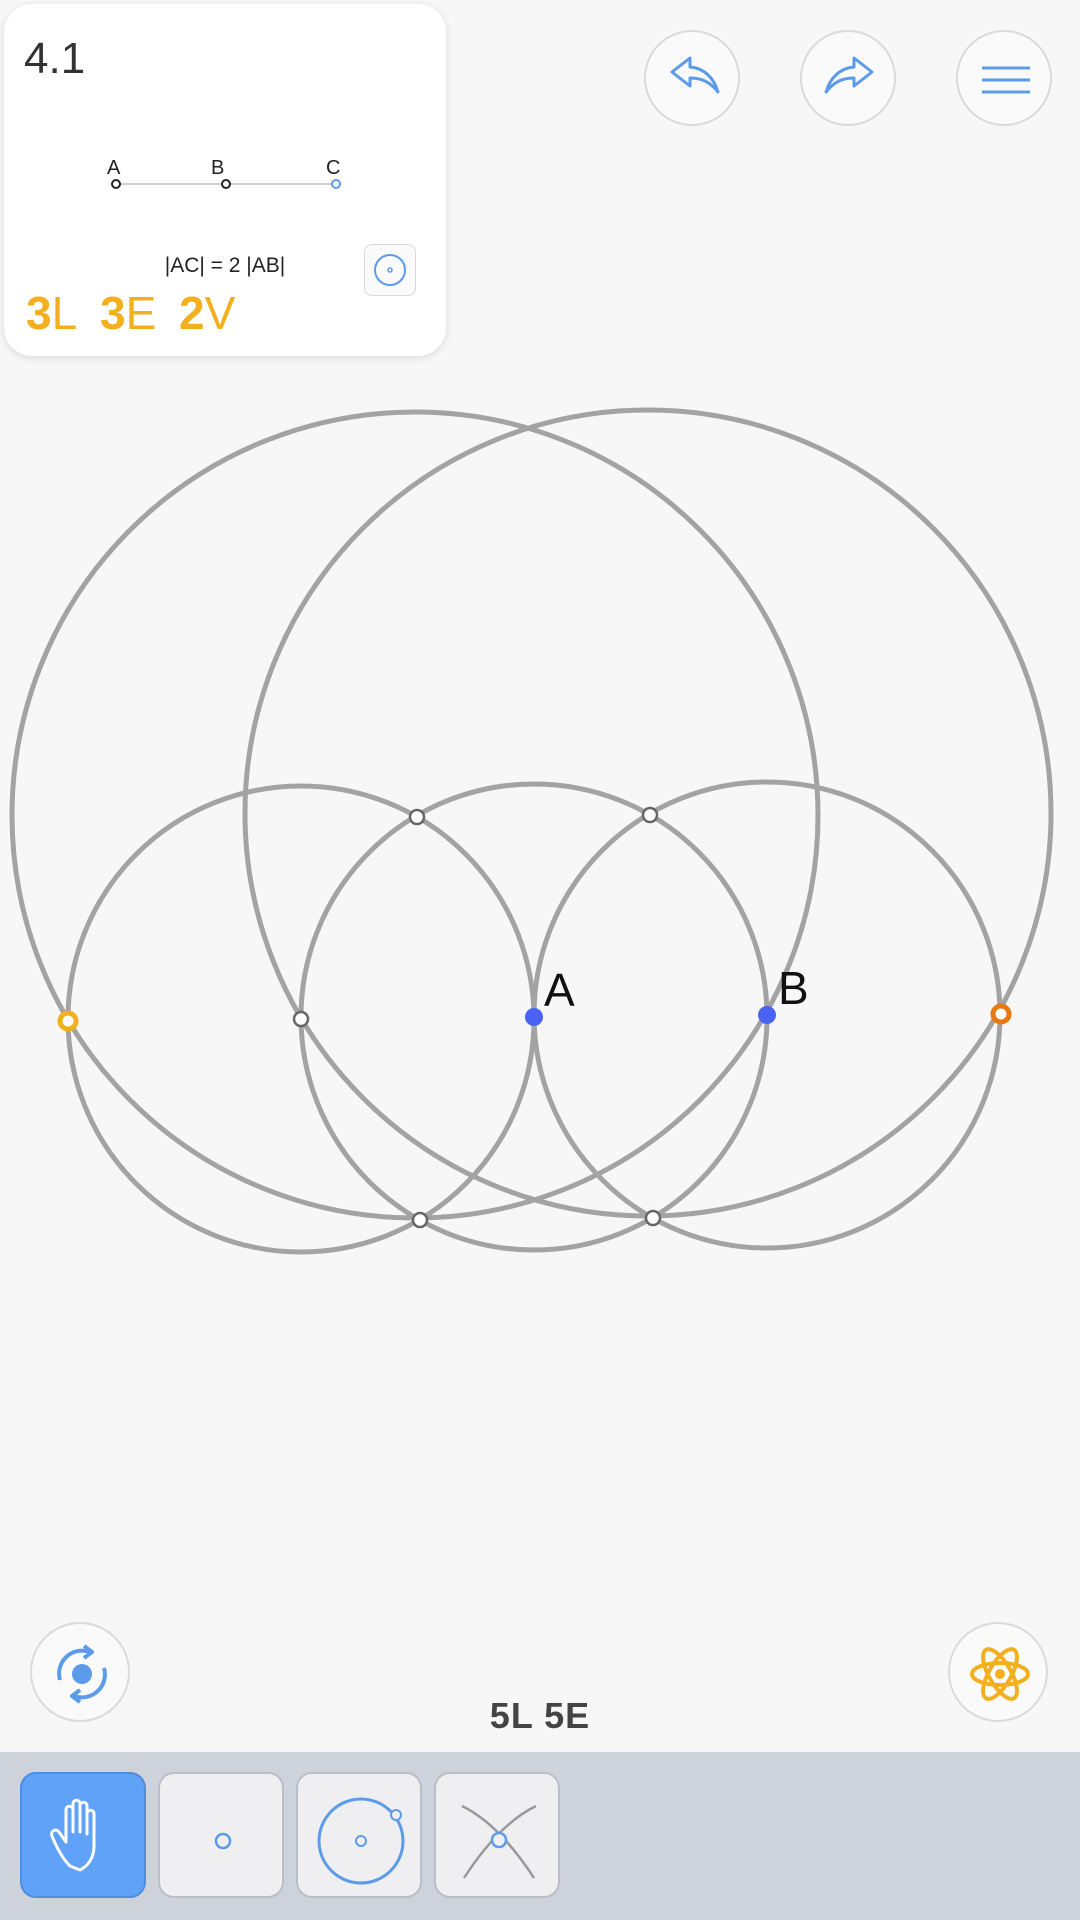  I want to click on redo-arrow-icon, so click(849, 75).